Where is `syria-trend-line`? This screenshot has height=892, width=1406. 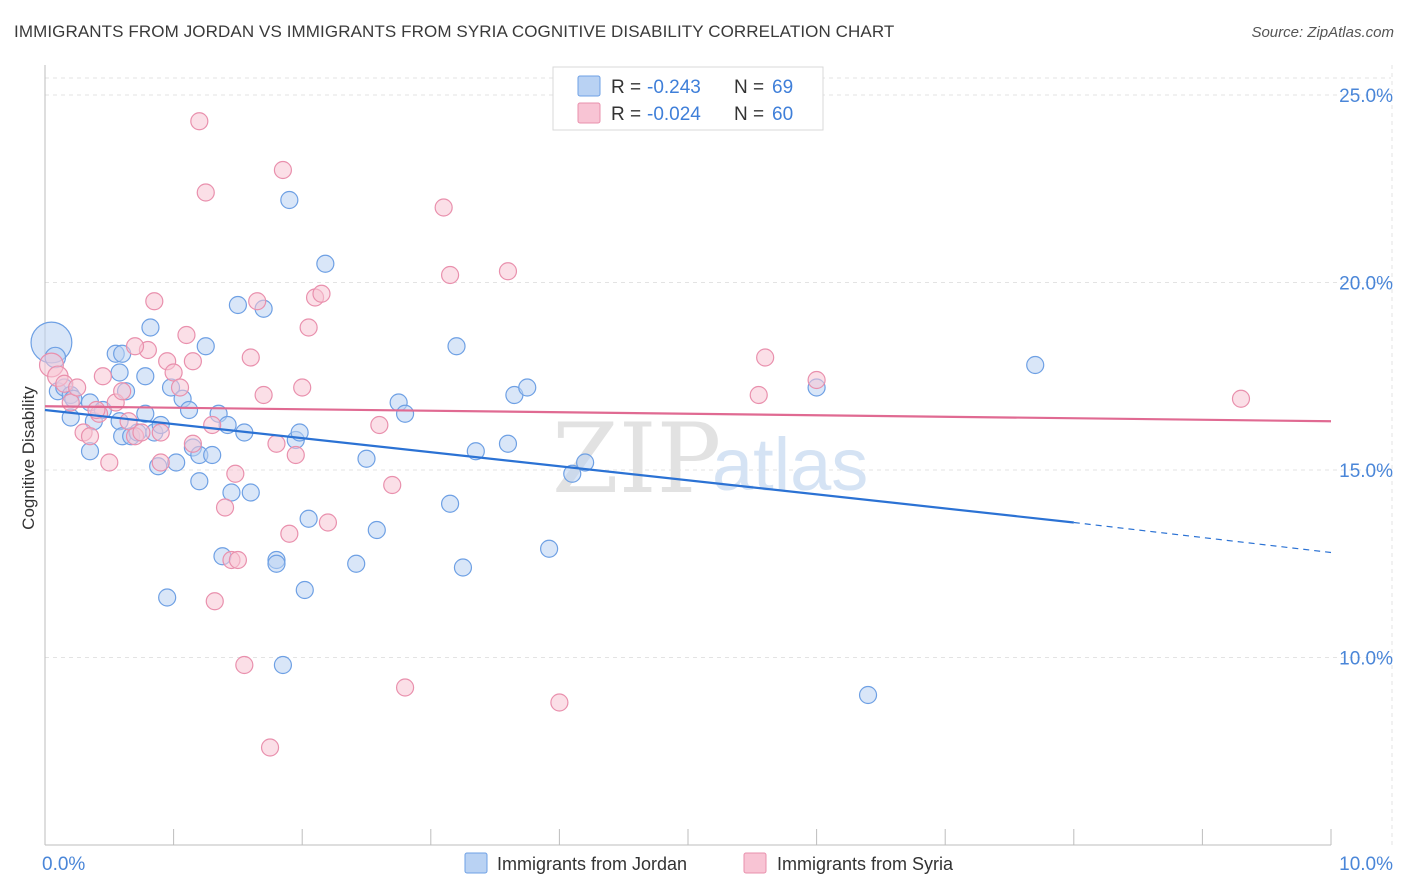 syria-trend-line is located at coordinates (688, 414).